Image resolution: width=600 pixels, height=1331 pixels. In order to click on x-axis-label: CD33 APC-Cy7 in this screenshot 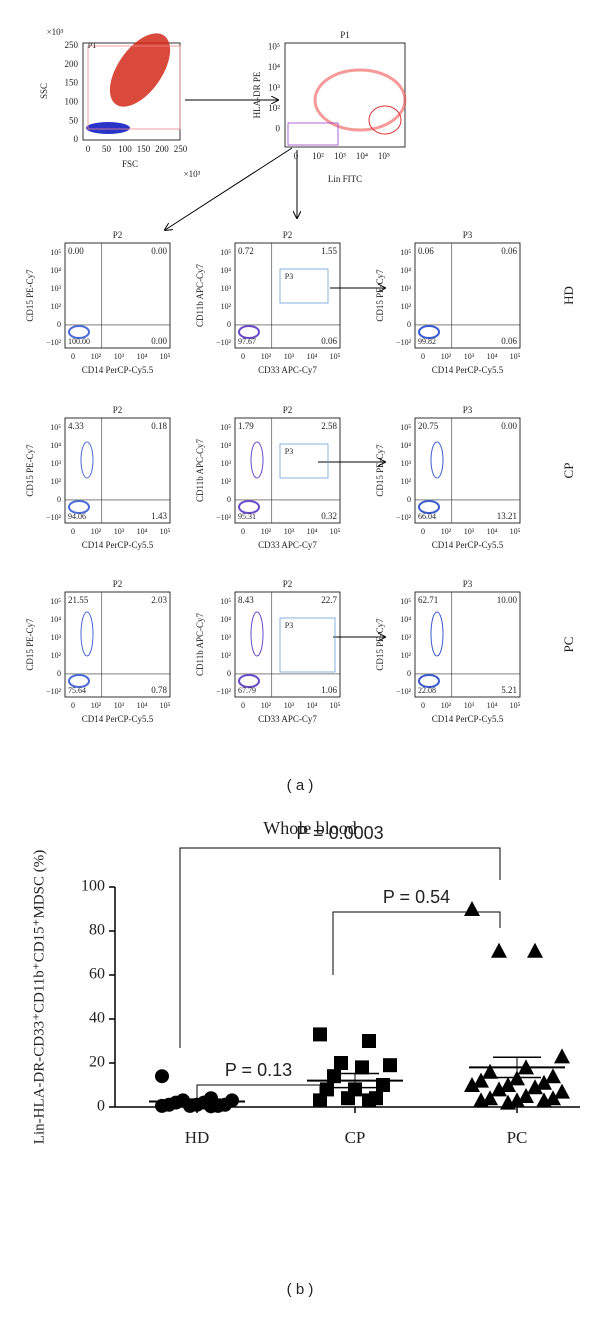, I will do `click(287, 719)`.